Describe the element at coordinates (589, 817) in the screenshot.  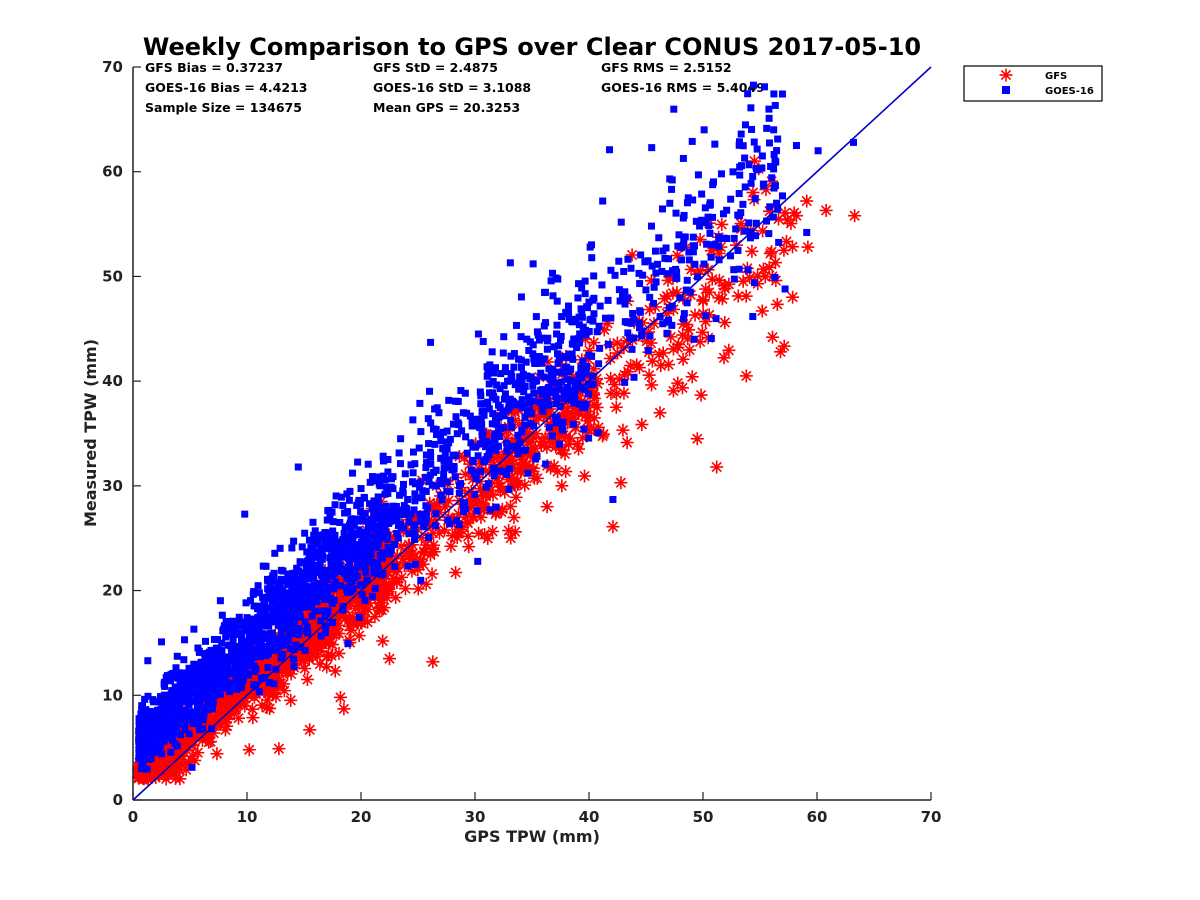
I see `x-tick-label: 40` at that location.